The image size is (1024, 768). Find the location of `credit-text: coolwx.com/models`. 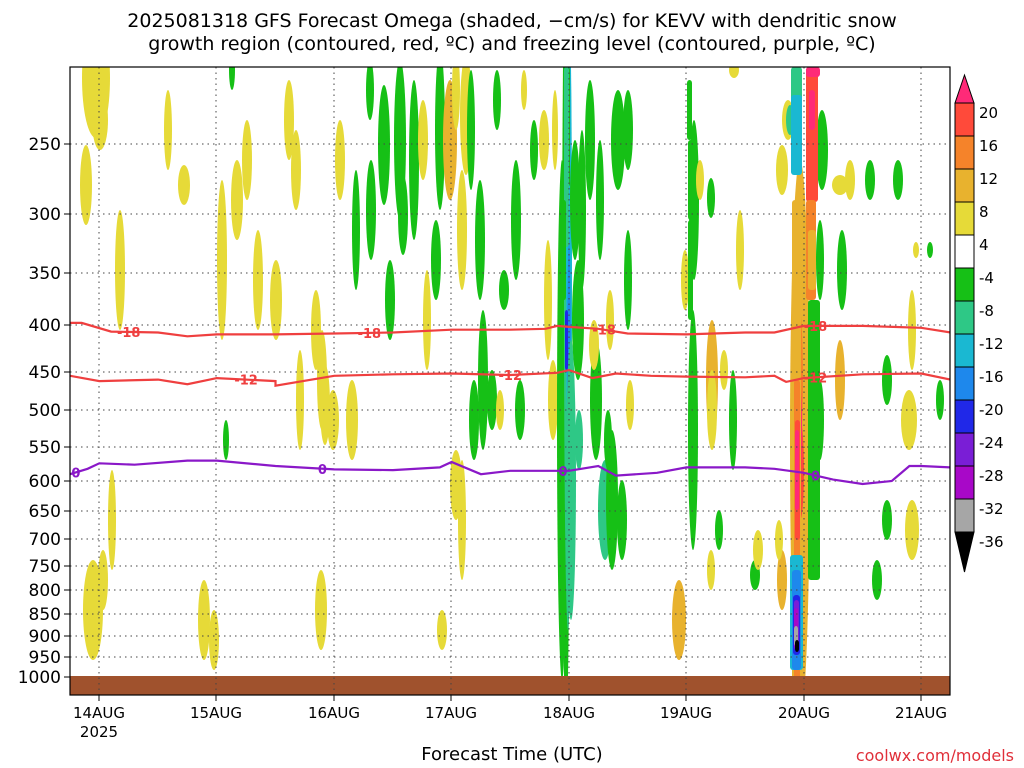

credit-text: coolwx.com/models is located at coordinates (934, 755).